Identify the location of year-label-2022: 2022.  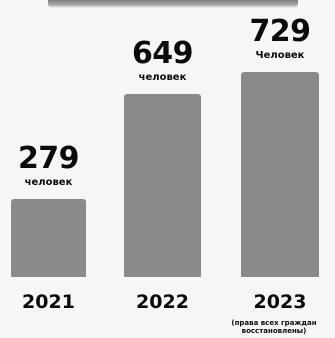
(162, 302).